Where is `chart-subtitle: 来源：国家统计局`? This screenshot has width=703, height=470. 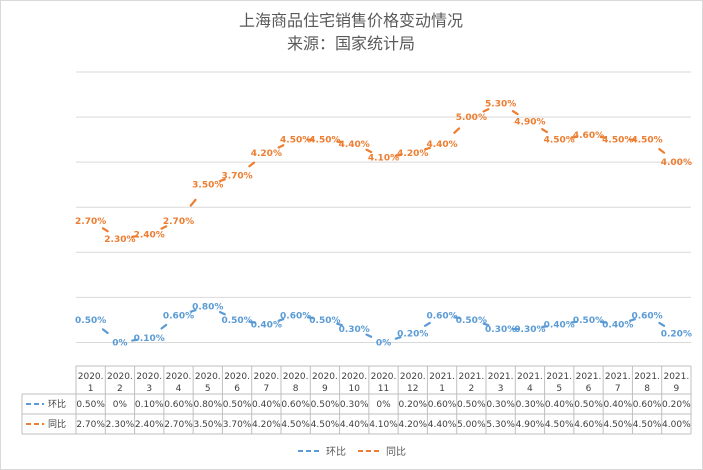 chart-subtitle: 来源：国家统计局 is located at coordinates (351, 43).